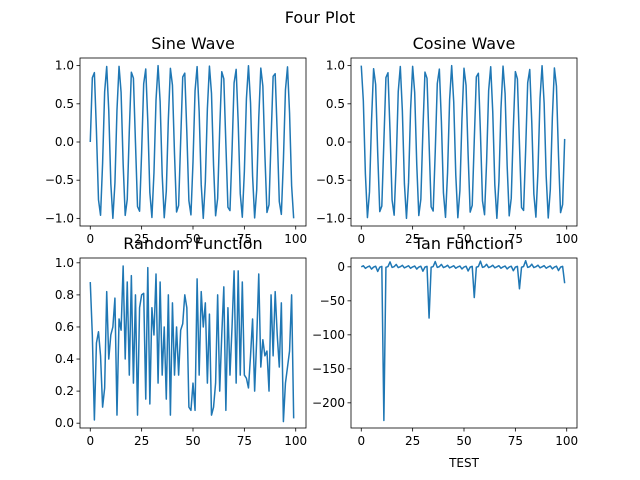  Describe the element at coordinates (320, 17) in the screenshot. I see `figure-suptitle: Four Plot` at that location.